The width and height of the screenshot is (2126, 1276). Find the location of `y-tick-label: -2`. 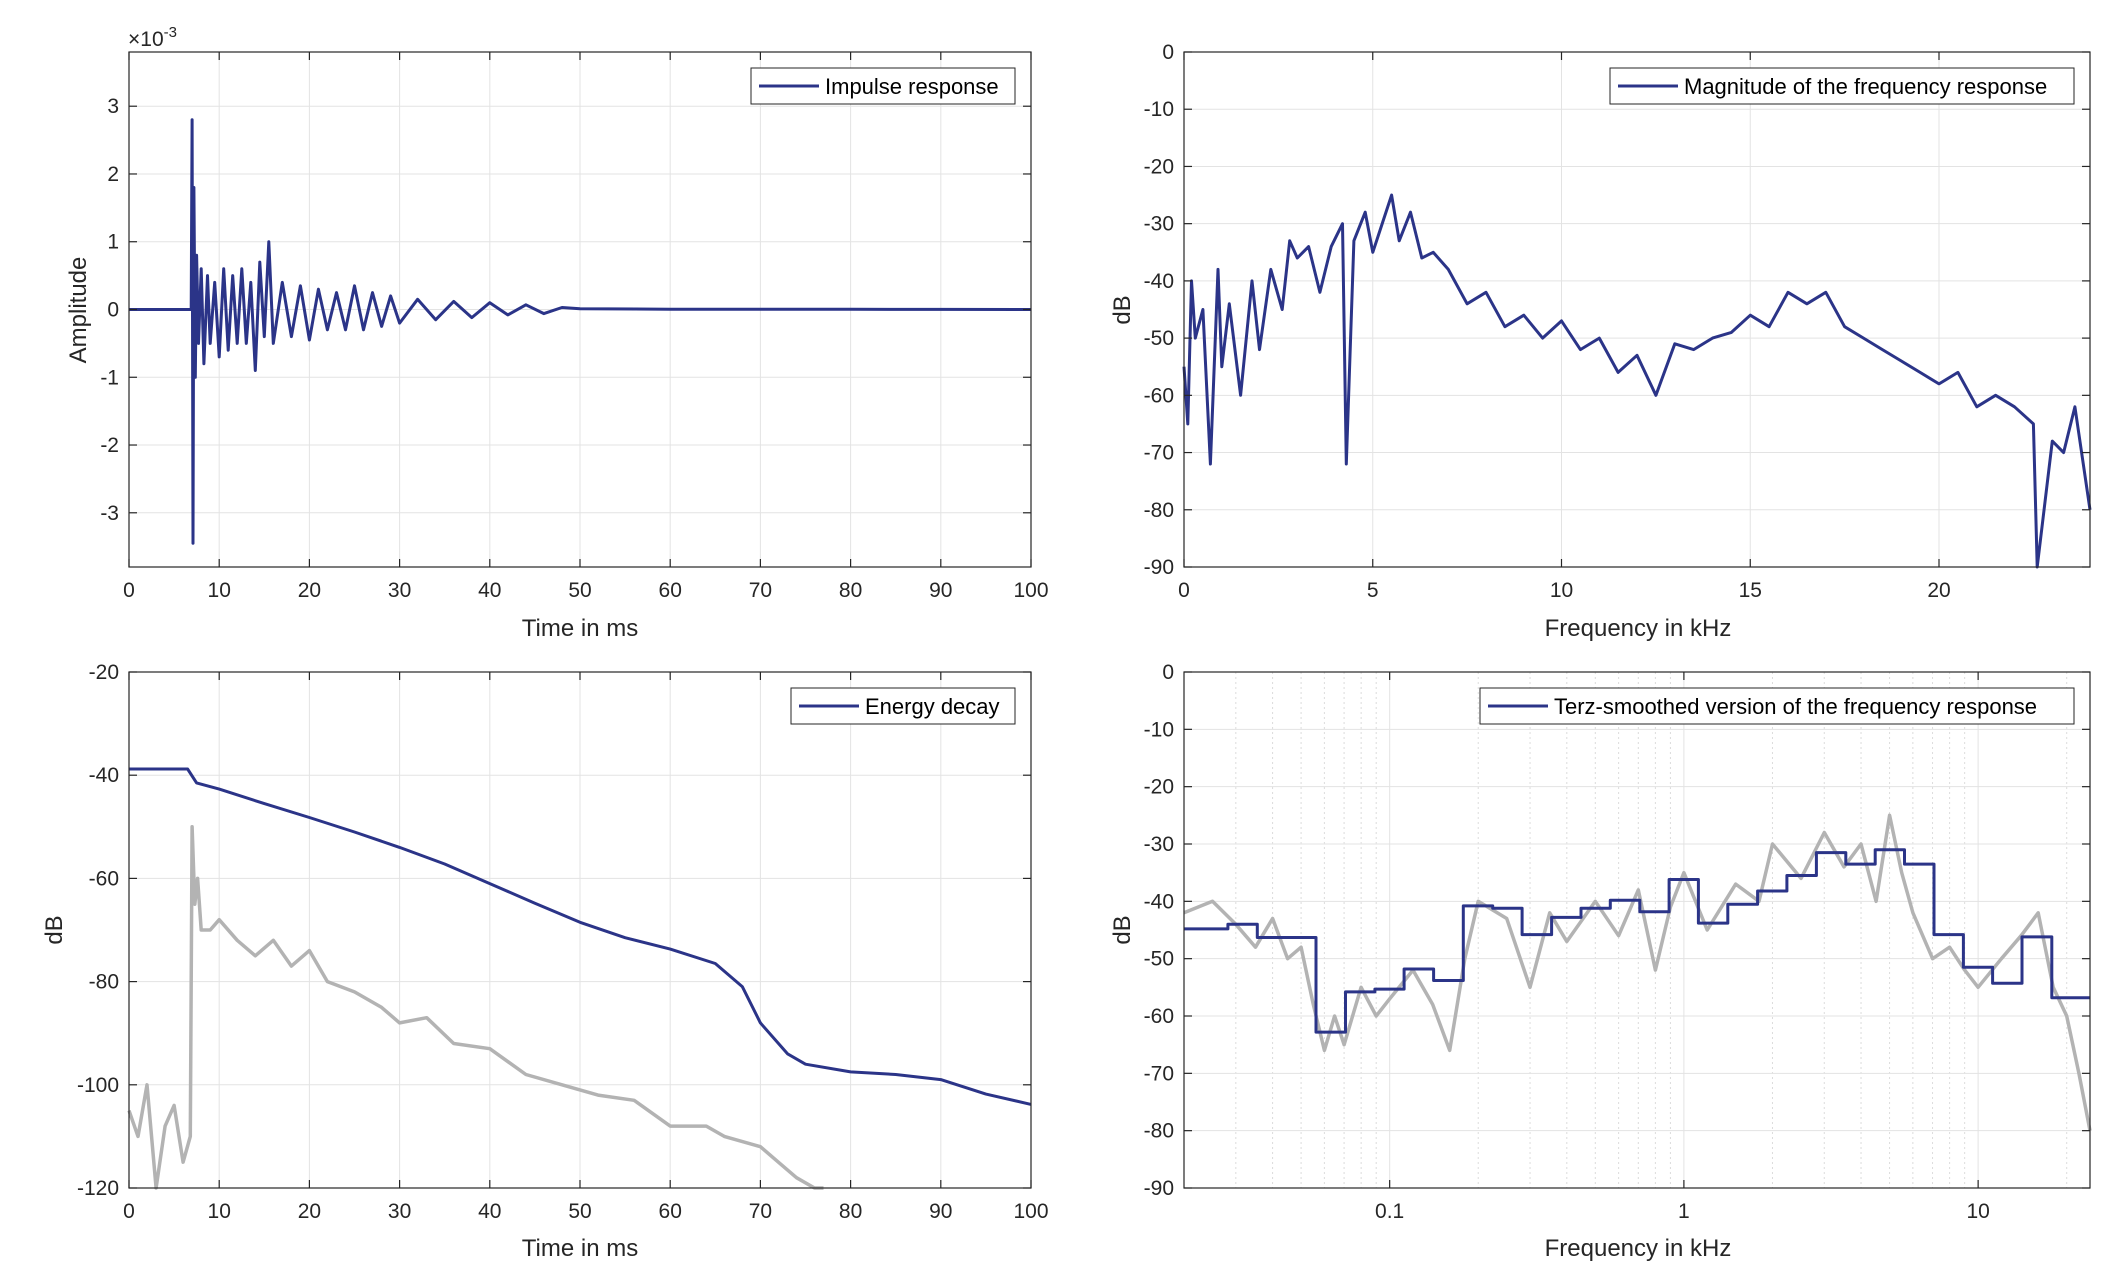

y-tick-label: -2 is located at coordinates (109, 445).